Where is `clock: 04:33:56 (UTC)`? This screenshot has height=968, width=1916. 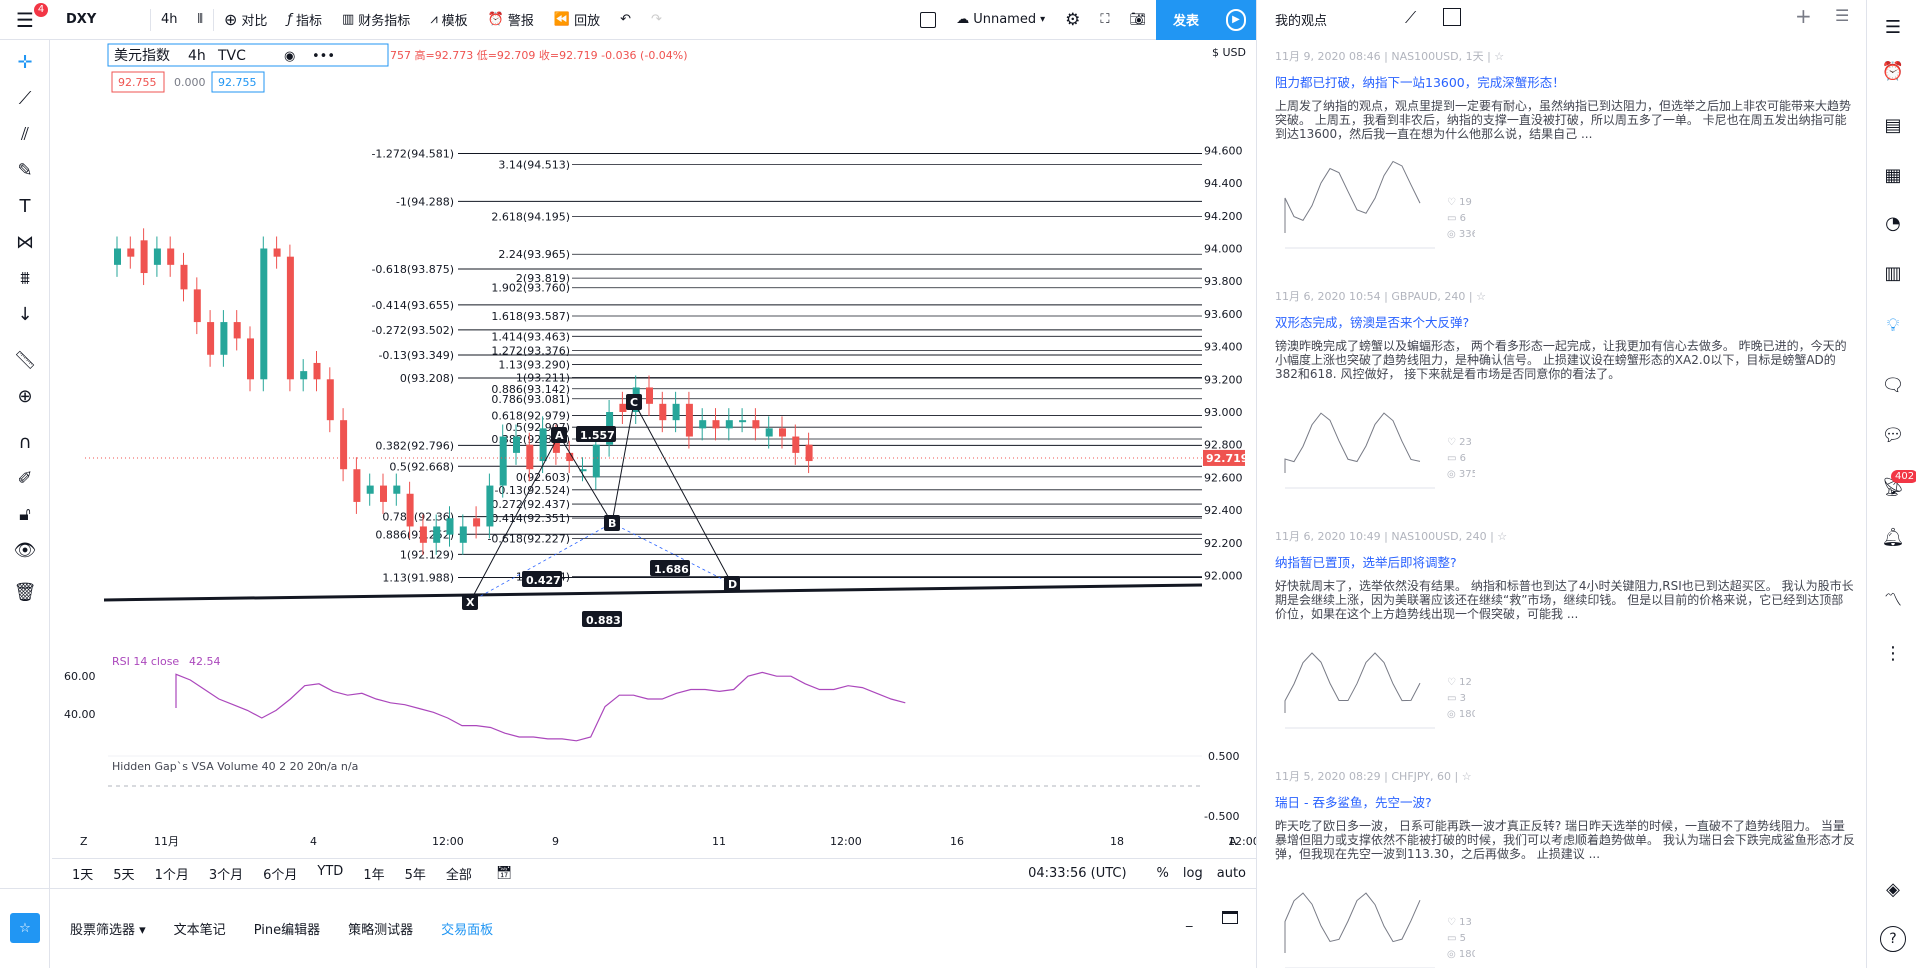
clock: 04:33:56 (UTC) is located at coordinates (1077, 873).